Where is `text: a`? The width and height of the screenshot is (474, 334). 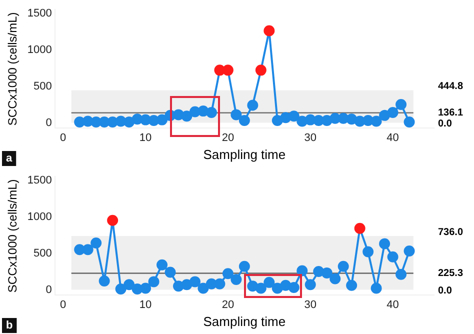 text: a is located at coordinates (9, 158).